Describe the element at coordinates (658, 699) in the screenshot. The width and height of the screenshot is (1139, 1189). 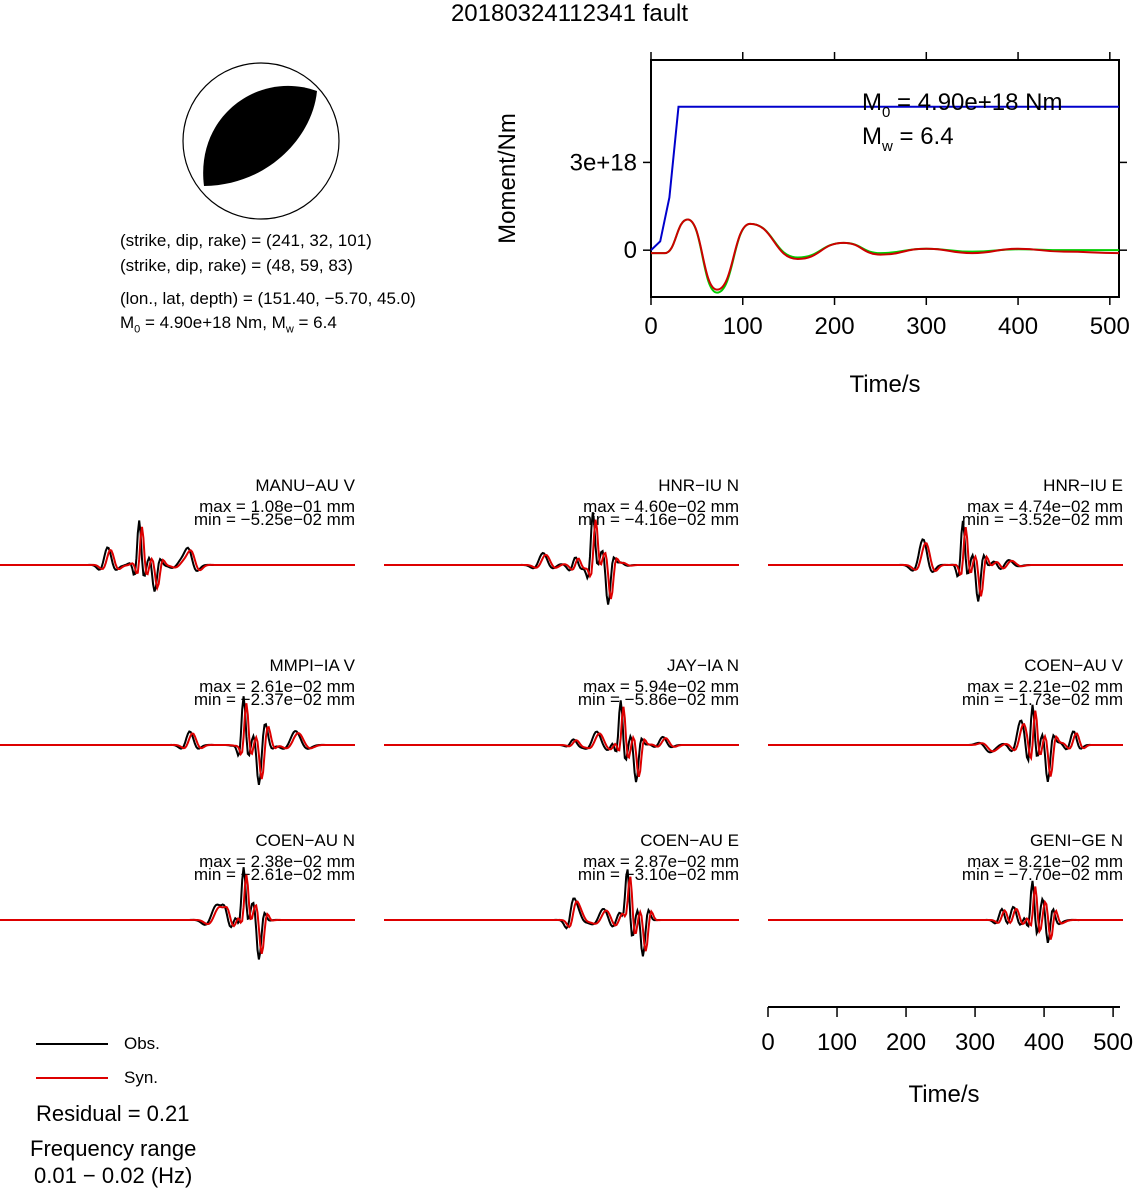
I see `min-amplitude-label: min = −5.86e−02 mm` at that location.